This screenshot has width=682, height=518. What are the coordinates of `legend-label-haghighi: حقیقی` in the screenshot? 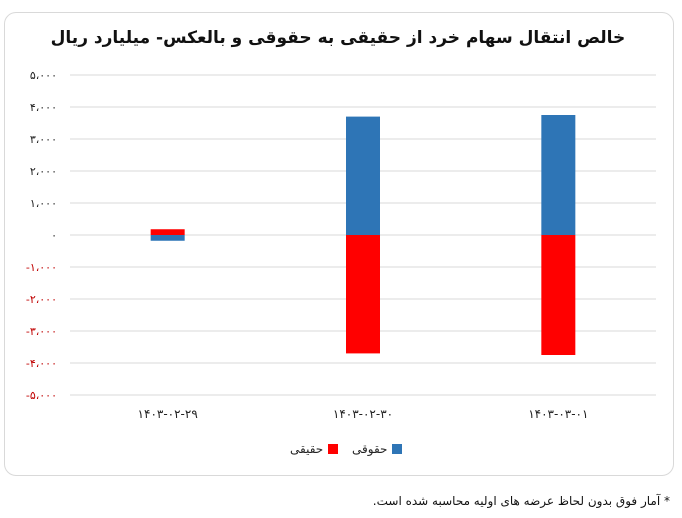 It's located at (307, 449).